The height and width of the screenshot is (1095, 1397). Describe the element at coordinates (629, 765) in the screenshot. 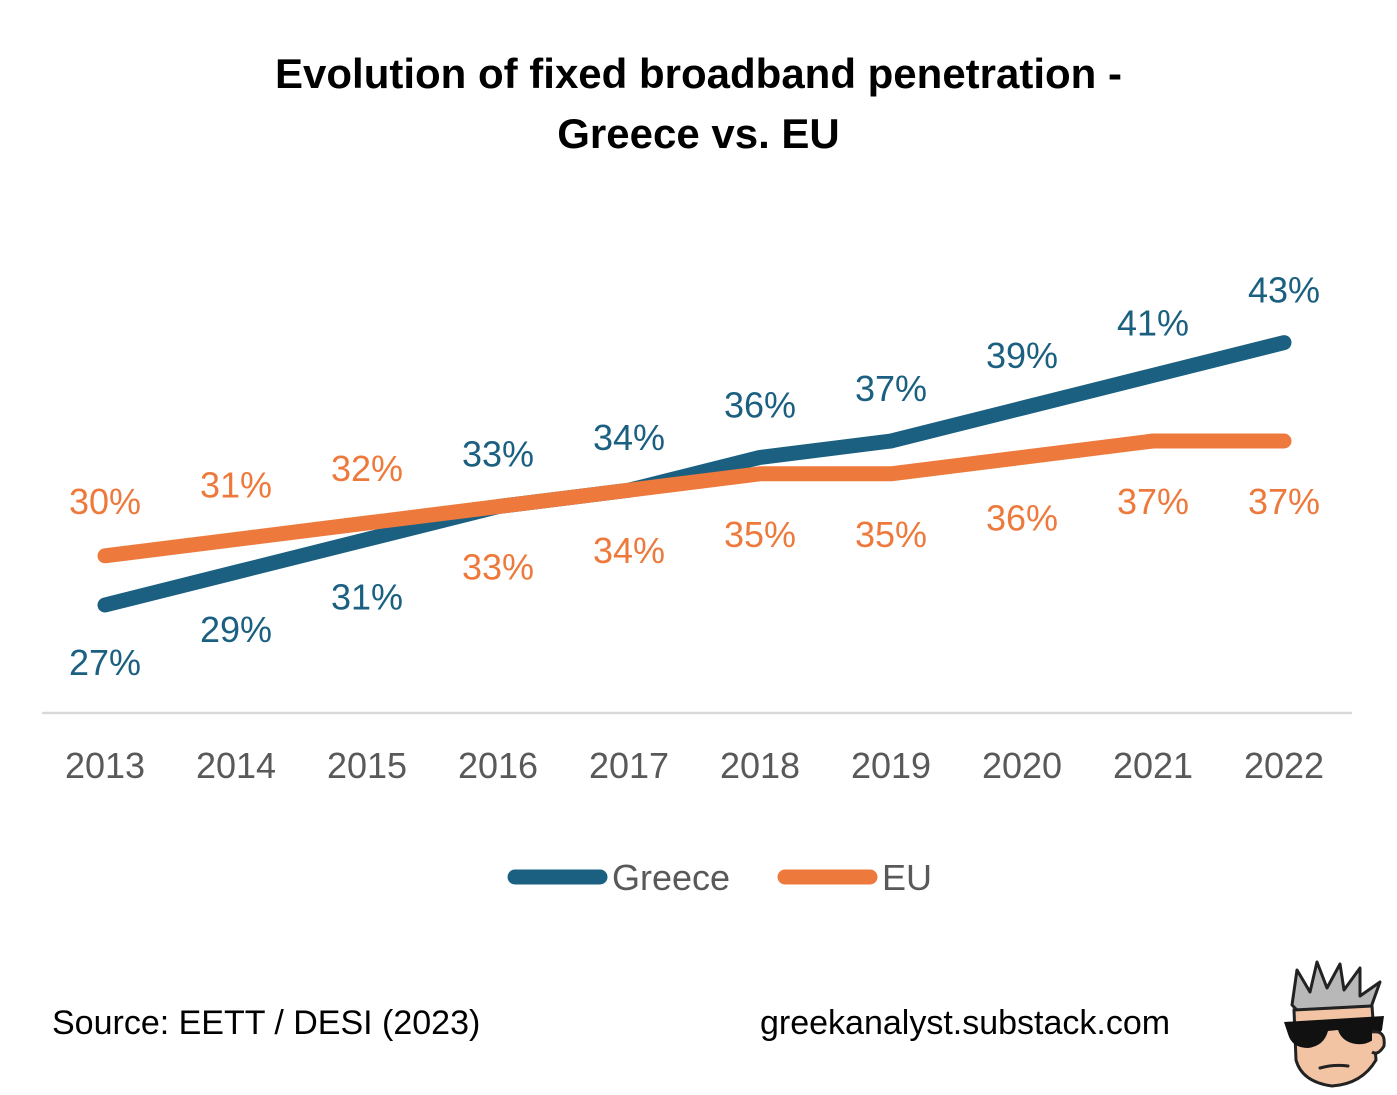

I see `x-tick-label: 2017` at that location.